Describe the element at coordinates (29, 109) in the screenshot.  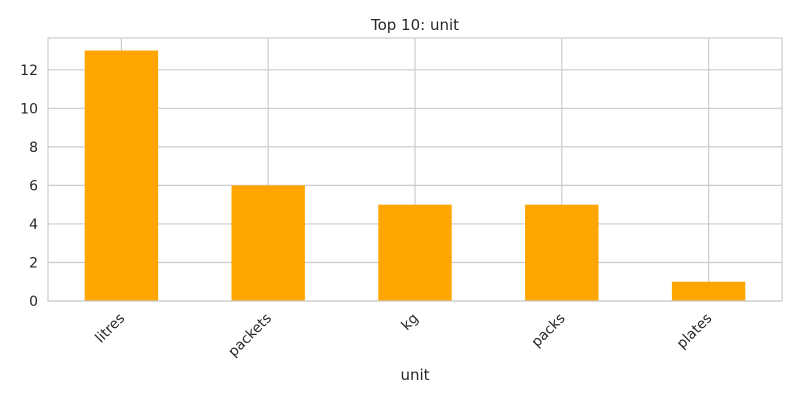
I see `y-tick-label: 10` at that location.